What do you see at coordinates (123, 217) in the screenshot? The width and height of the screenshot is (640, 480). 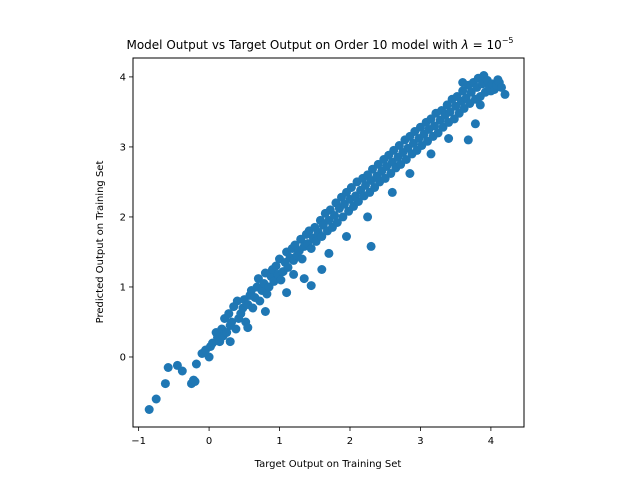 I see `y-tick-label: 2` at bounding box center [123, 217].